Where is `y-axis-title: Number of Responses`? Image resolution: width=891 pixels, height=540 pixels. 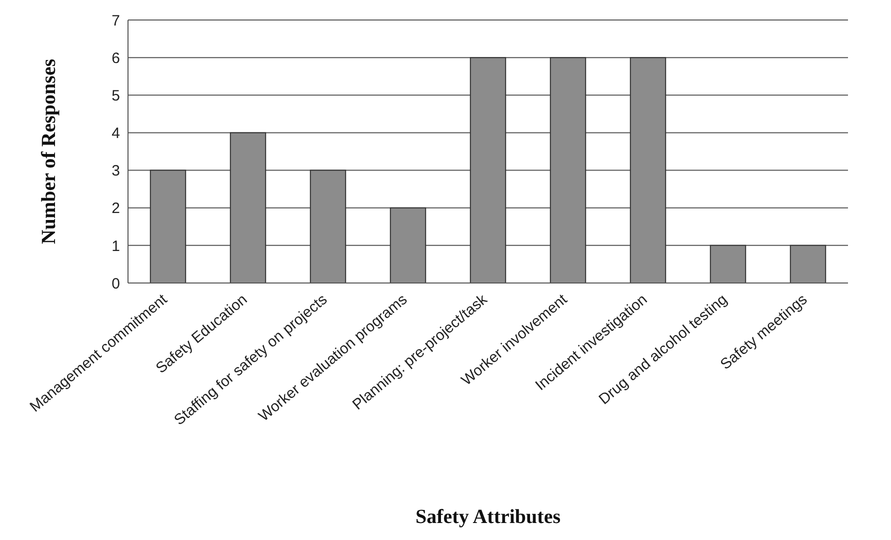
y-axis-title: Number of Responses is located at coordinates (49, 151).